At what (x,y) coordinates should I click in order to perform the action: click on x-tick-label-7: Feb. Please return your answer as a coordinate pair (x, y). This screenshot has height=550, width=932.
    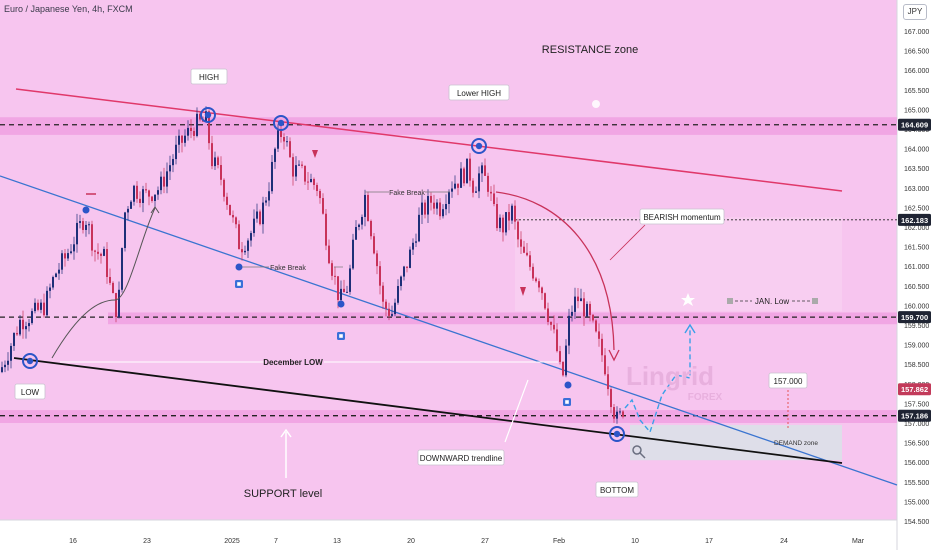
    Looking at the image, I should click on (559, 541).